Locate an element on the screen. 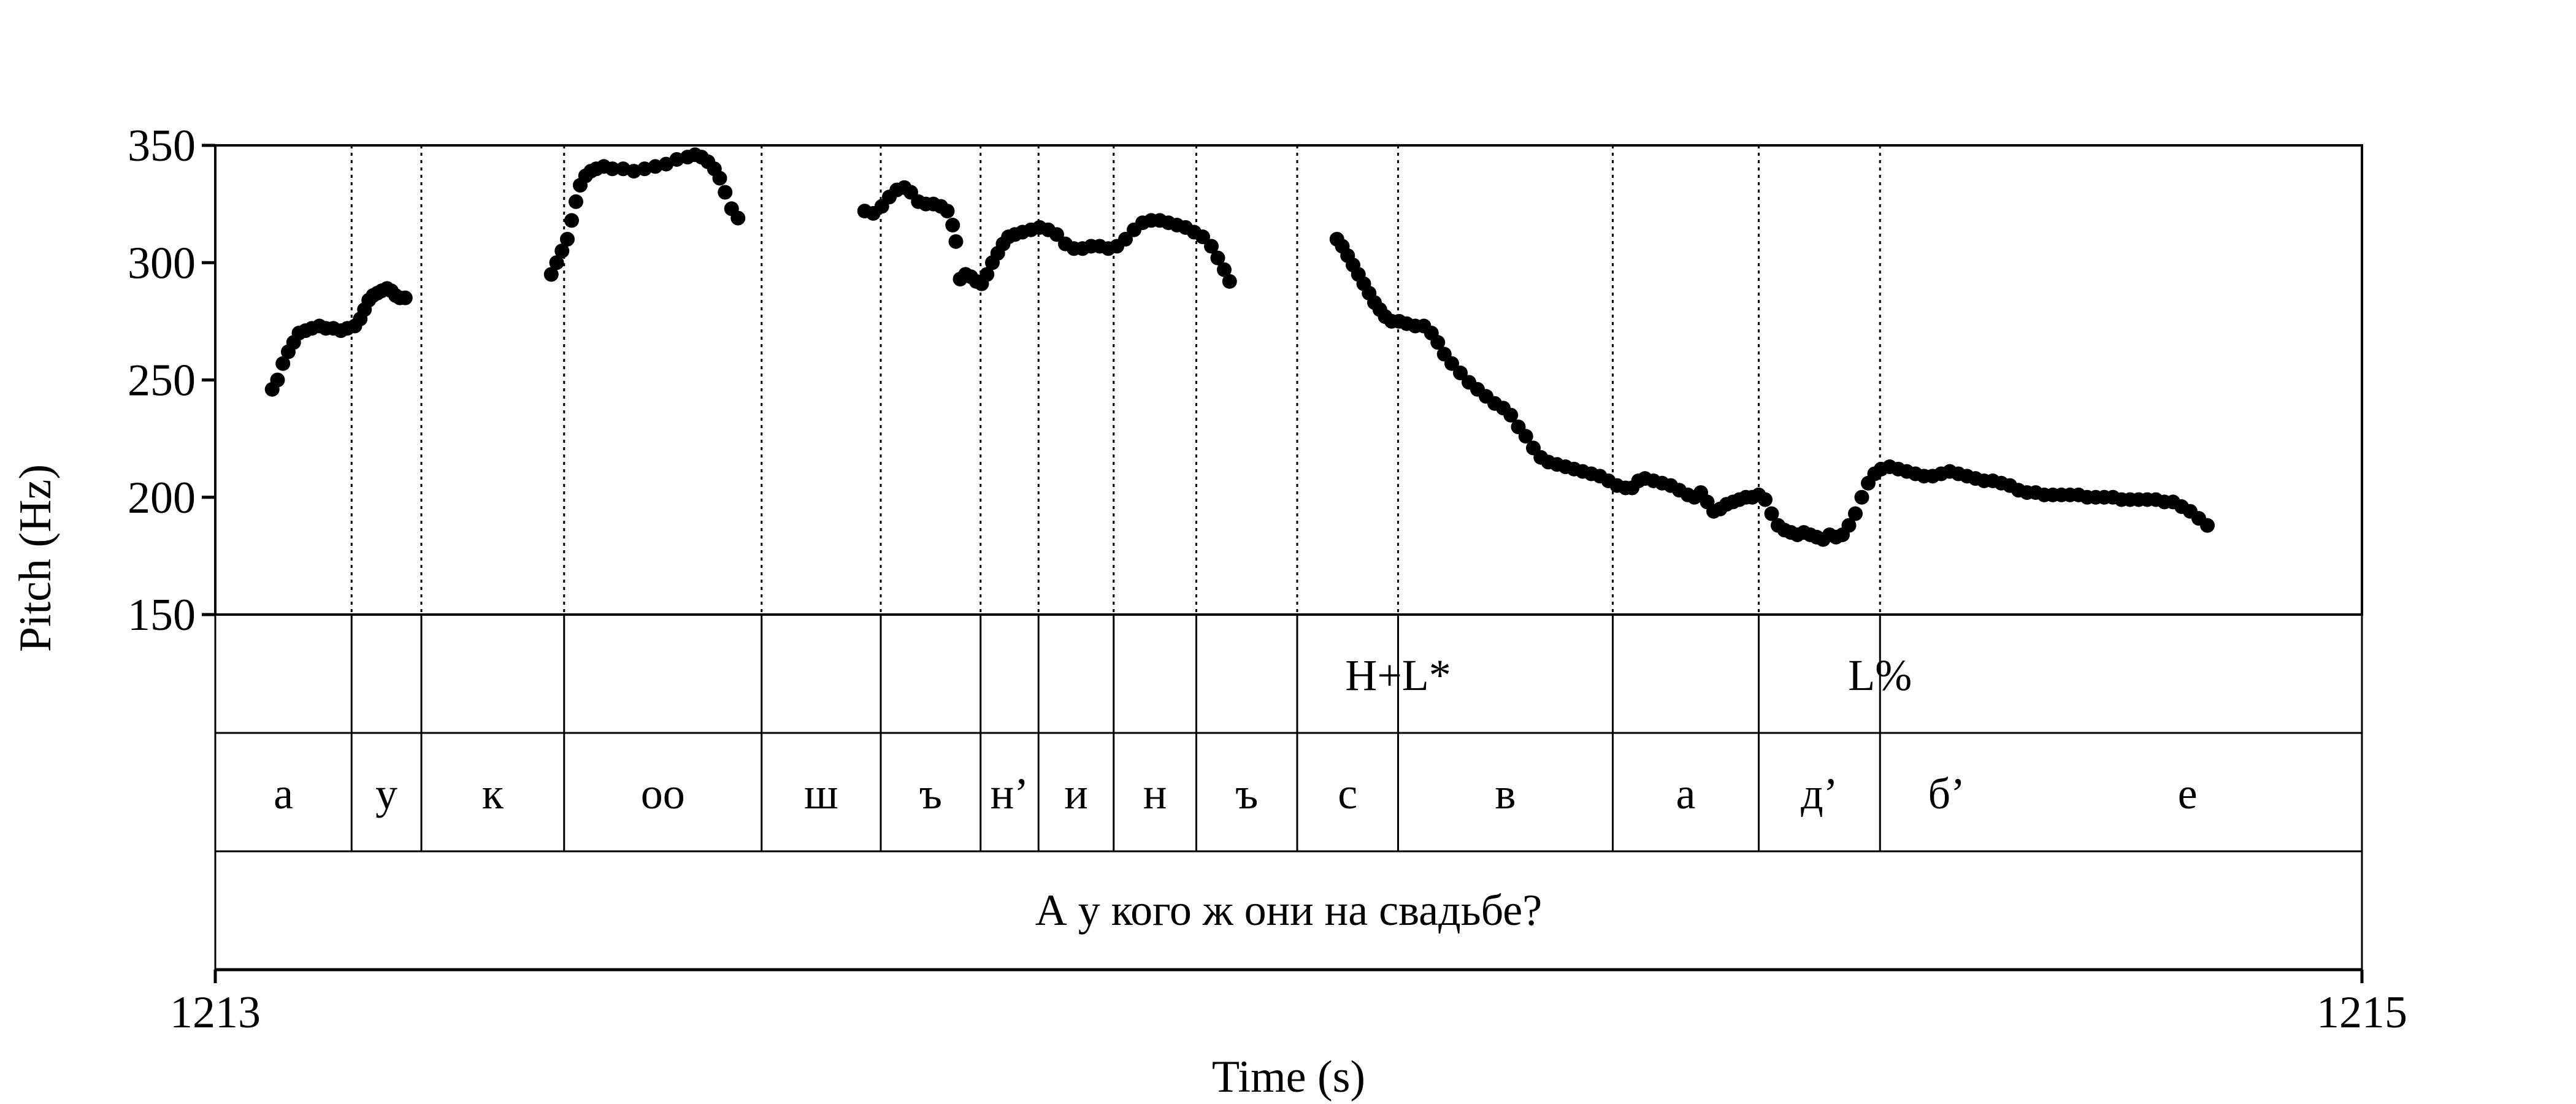  phone-tier: а у к оо ш ъ н’ и н ъ с в а д’ б’ е is located at coordinates (1235, 793).